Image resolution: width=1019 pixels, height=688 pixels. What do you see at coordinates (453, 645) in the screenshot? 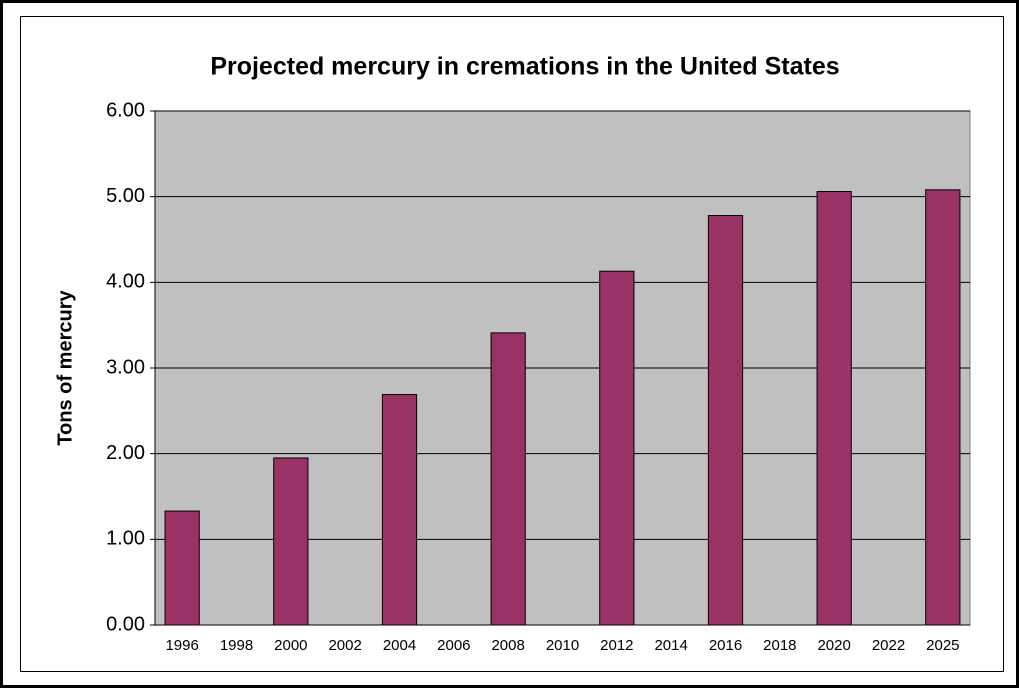
I see `x-tick-label: 2006` at bounding box center [453, 645].